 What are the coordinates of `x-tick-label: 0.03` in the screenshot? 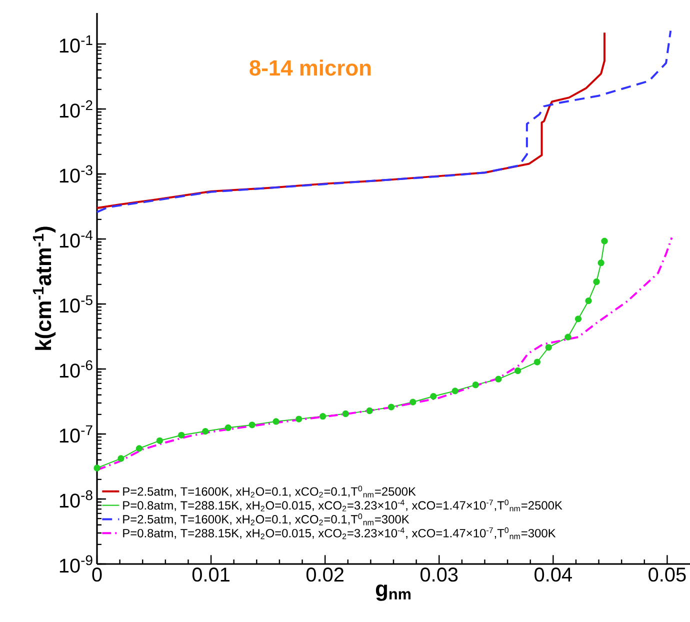 It's located at (439, 575).